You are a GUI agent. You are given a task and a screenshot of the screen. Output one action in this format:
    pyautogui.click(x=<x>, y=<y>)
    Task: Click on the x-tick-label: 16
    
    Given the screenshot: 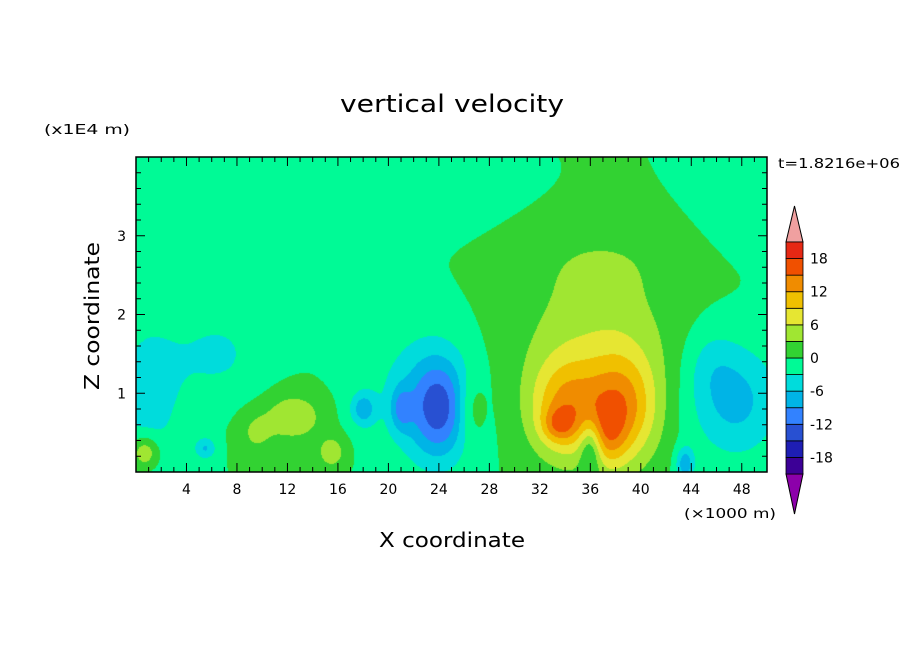 What is the action you would take?
    pyautogui.click(x=338, y=490)
    